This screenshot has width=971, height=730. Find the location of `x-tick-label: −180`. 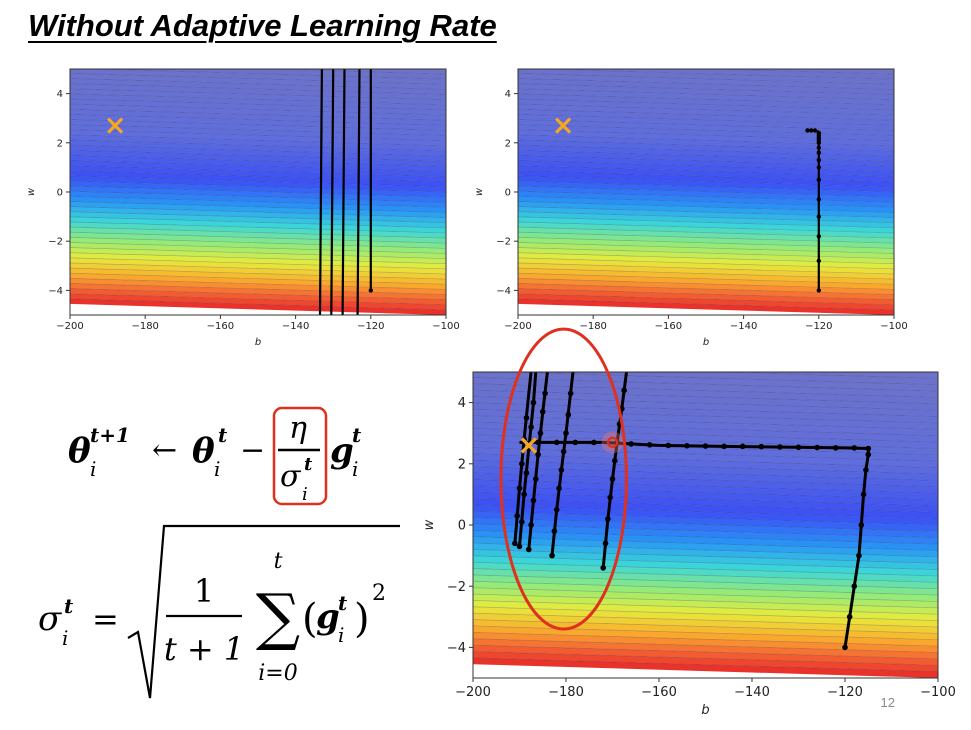

x-tick-label: −180 is located at coordinates (144, 326).